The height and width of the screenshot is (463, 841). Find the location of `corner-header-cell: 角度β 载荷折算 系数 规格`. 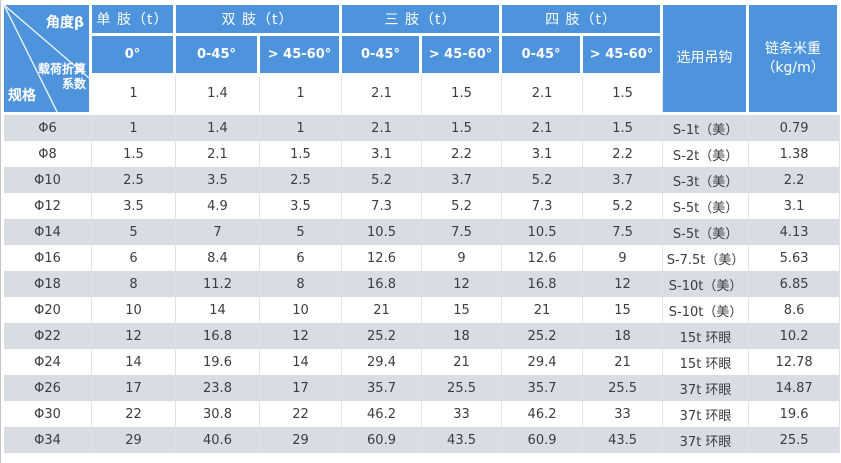

corner-header-cell: 角度β 载荷折算 系数 规格 is located at coordinates (48, 60).